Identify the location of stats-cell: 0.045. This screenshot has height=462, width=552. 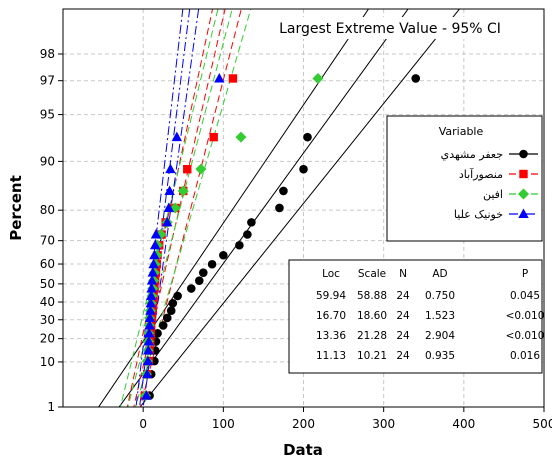
(525, 296).